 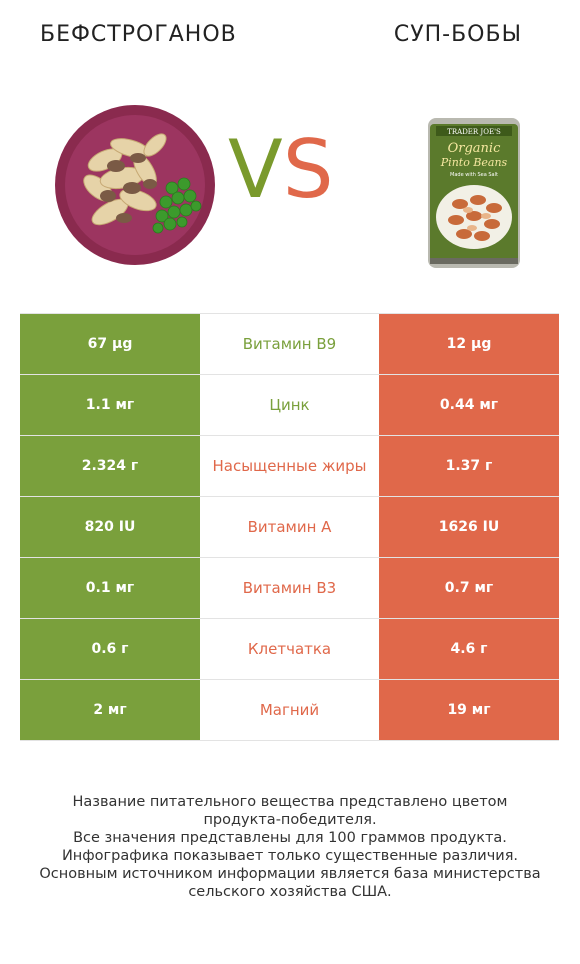 I want to click on footnote-line: продукта-победителя., so click(x=290, y=820).